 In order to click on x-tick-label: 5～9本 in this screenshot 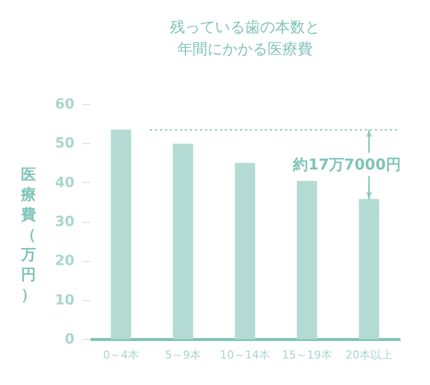, I will do `click(183, 355)`.